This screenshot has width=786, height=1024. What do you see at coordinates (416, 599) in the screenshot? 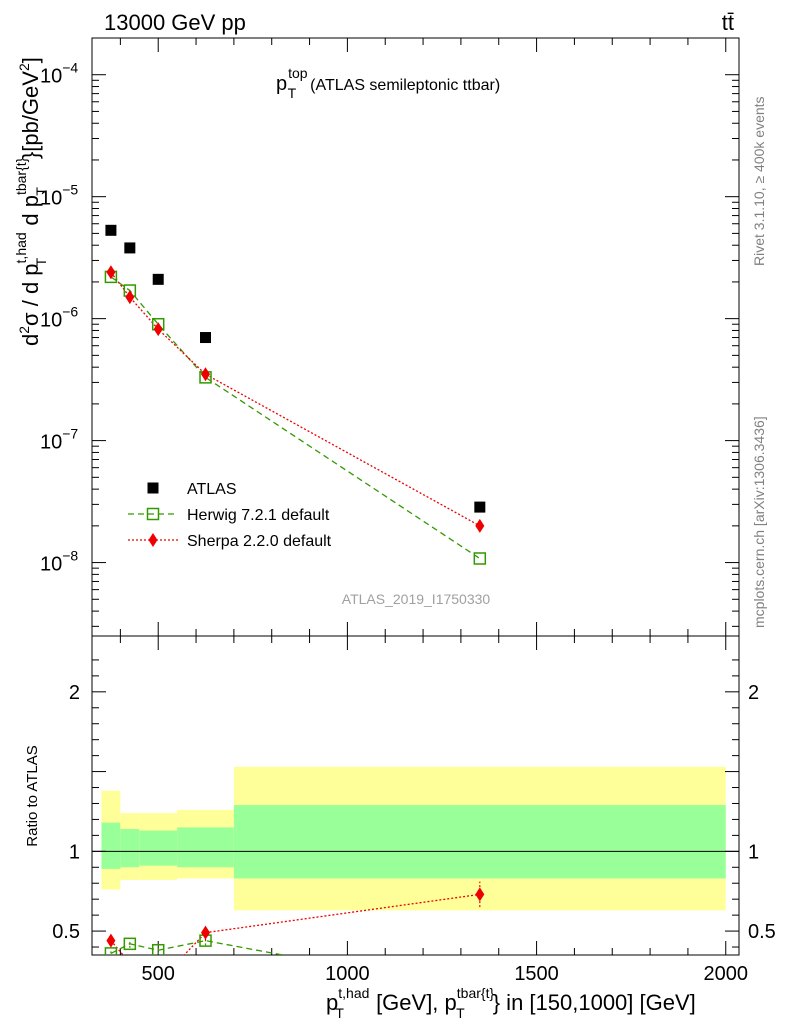
I see `analysis-id: ATLAS_2019_I1750330` at bounding box center [416, 599].